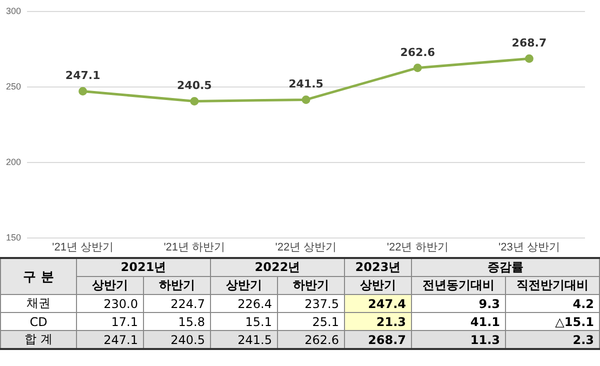 Image resolution: width=600 pixels, height=366 pixels. Describe the element at coordinates (306, 84) in the screenshot. I see `data-label: 241.5` at that location.